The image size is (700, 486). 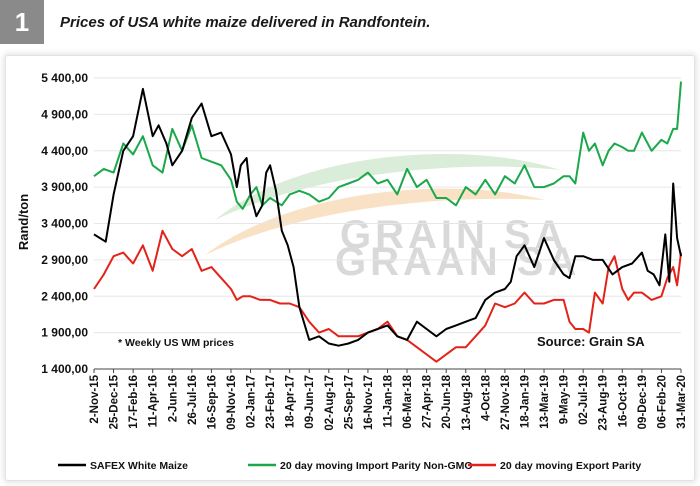 What do you see at coordinates (64, 187) in the screenshot?
I see `y-tick-label: 3 900,00` at bounding box center [64, 187].